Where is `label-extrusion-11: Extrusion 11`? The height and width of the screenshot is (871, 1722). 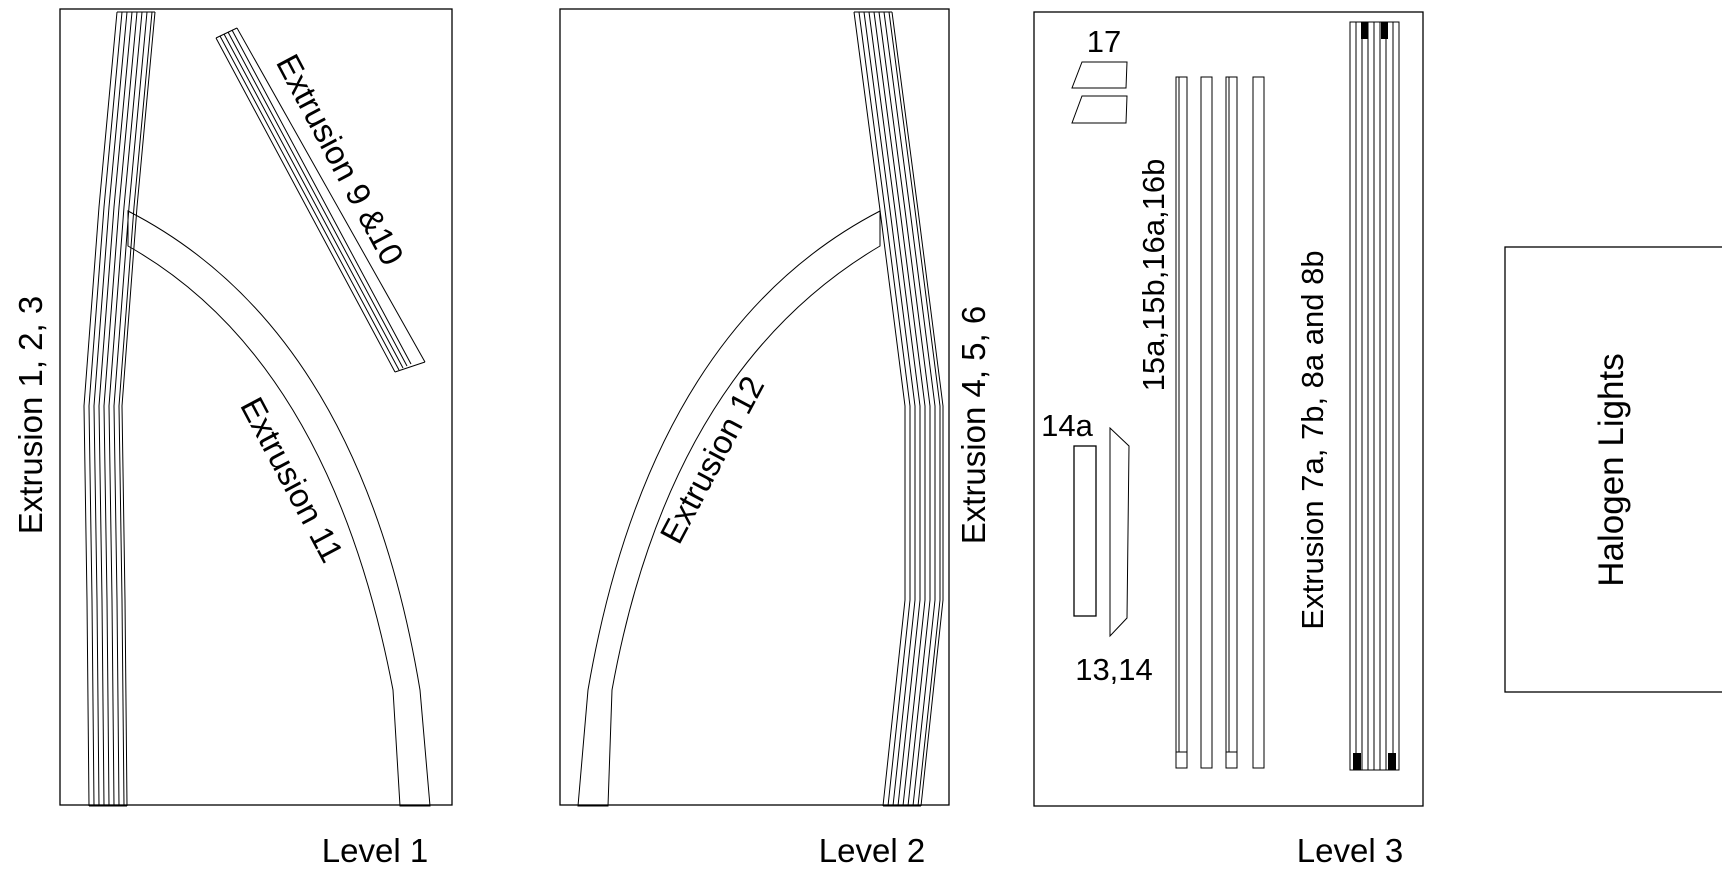
label-extrusion-11: Extrusion 11 is located at coordinates (292, 479).